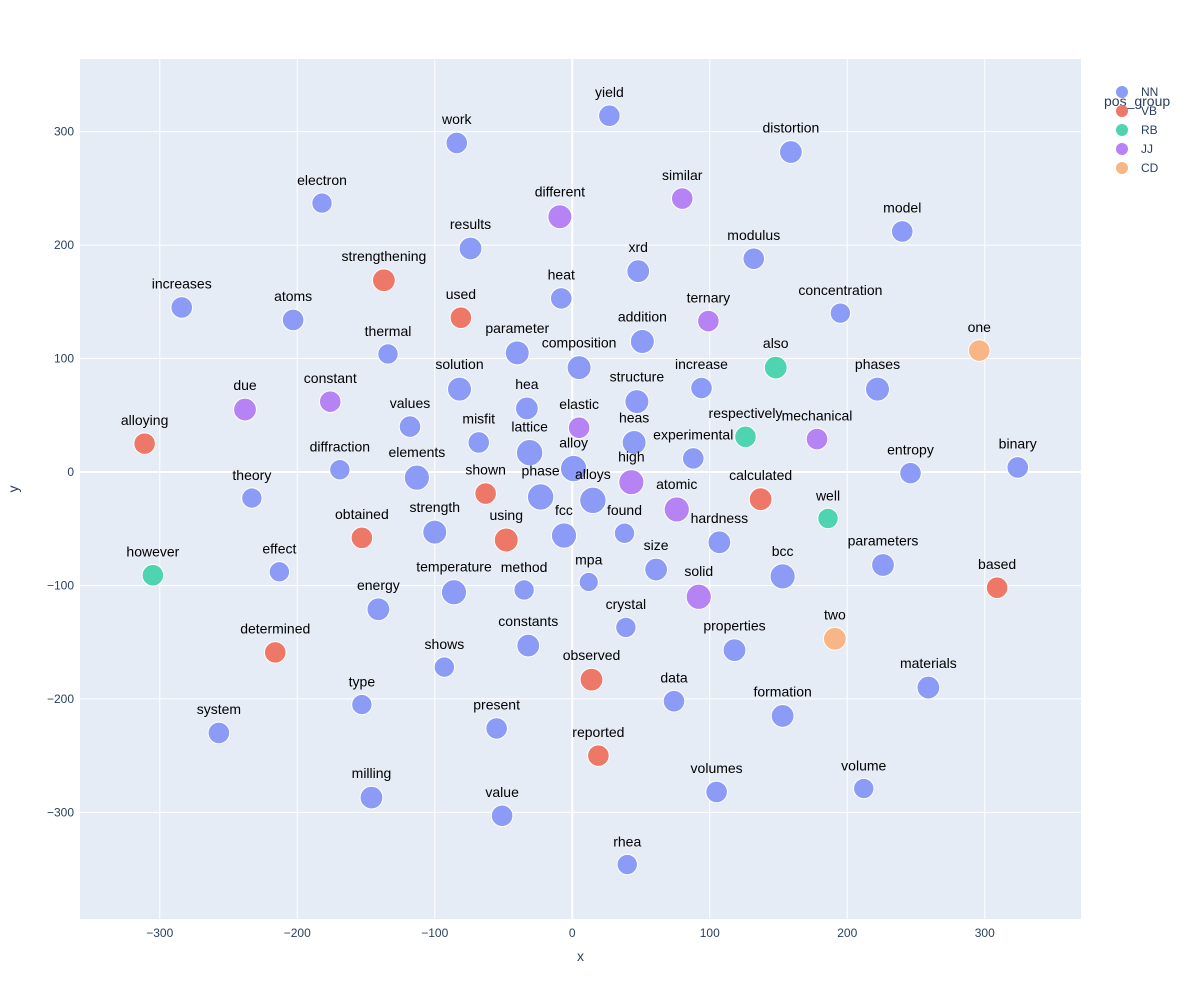  I want to click on data-point-found, so click(624, 533).